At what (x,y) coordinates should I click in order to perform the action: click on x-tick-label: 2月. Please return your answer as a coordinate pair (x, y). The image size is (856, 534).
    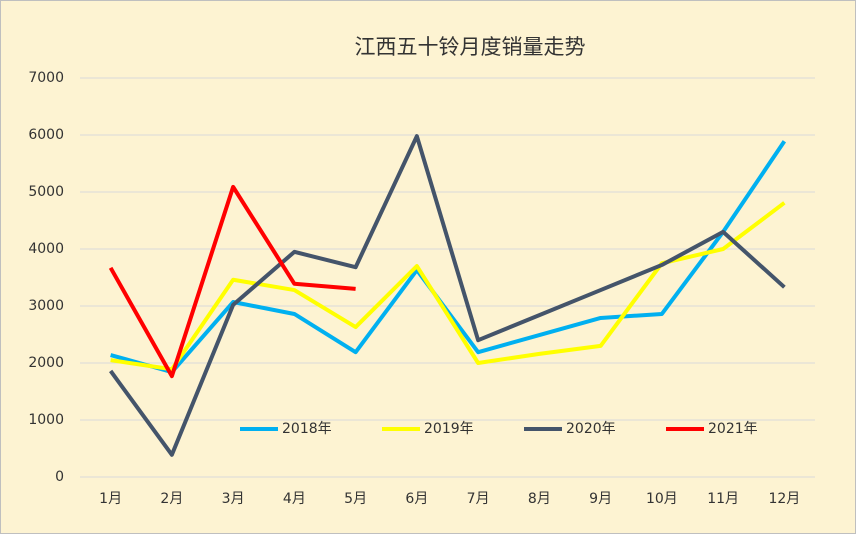
    Looking at the image, I should click on (171, 499).